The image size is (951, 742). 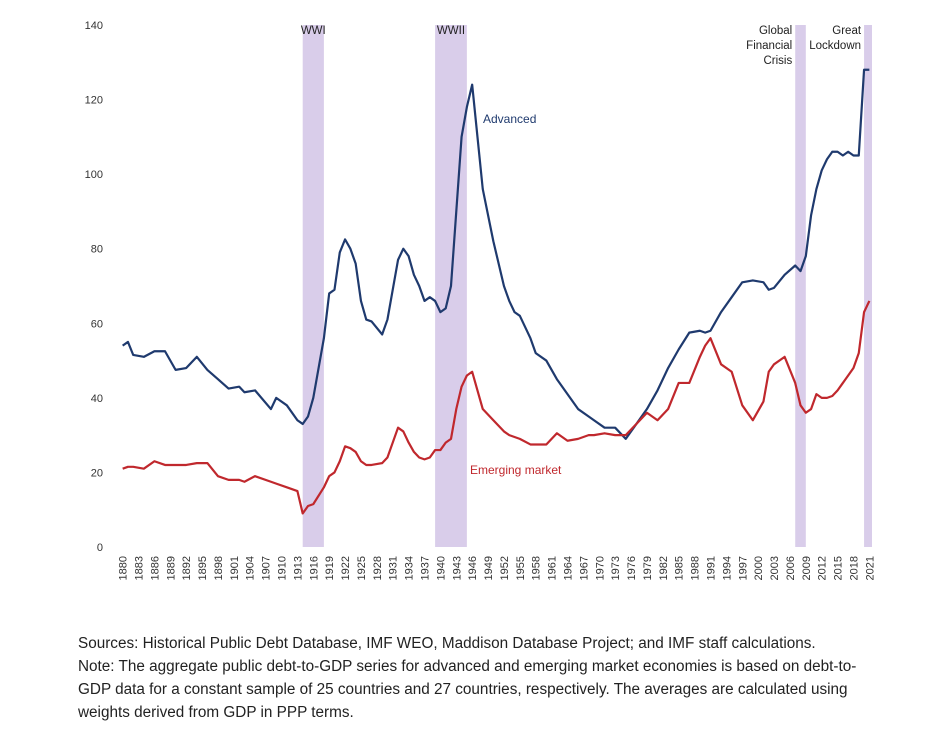 What do you see at coordinates (553, 568) in the screenshot?
I see `x-tick-label: 1961` at bounding box center [553, 568].